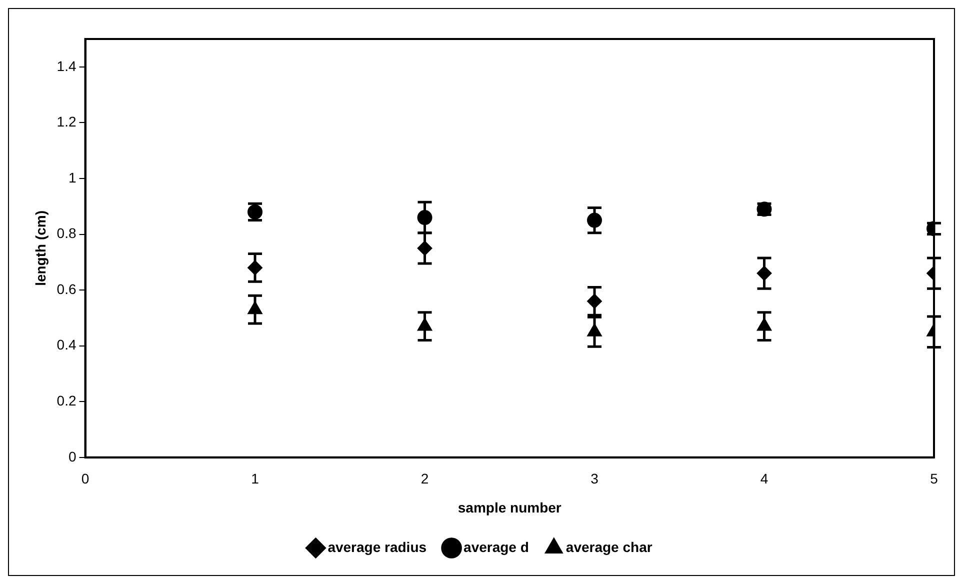 This screenshot has width=963, height=584. I want to click on y-axis-title: length (cm), so click(40, 248).